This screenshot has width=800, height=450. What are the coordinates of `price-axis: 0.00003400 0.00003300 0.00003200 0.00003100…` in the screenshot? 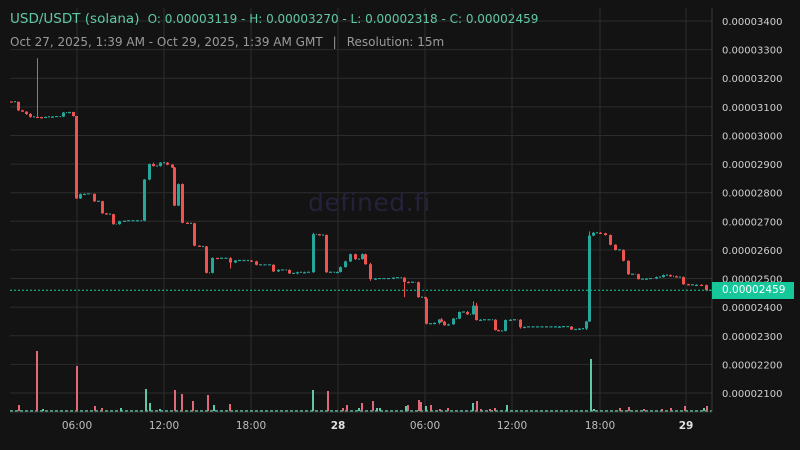 It's located at (752, 208).